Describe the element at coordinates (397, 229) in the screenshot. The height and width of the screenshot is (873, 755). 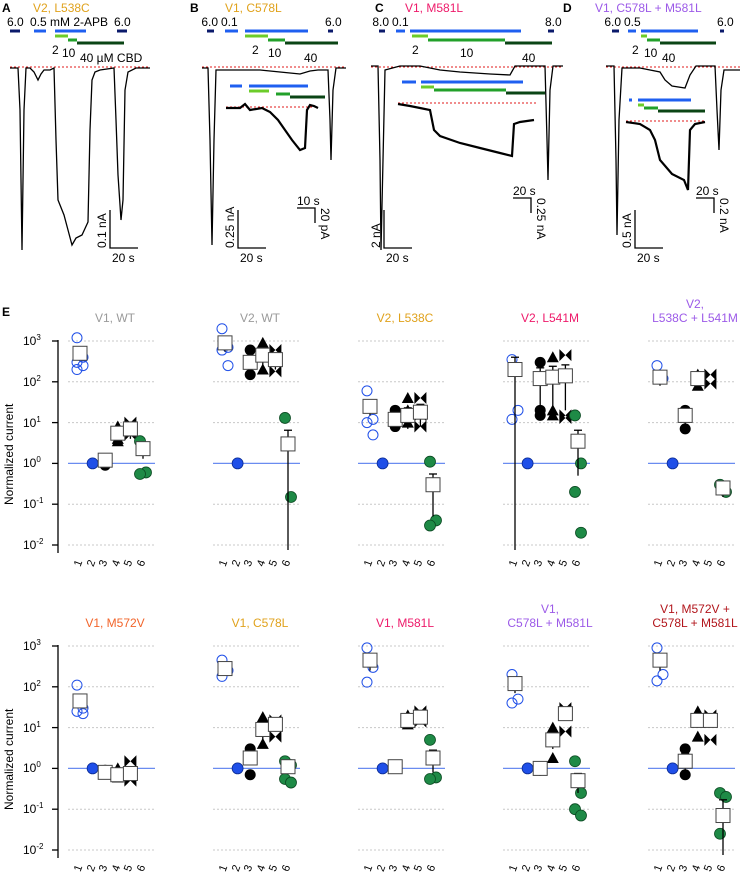
I see `scale-bar-c` at that location.